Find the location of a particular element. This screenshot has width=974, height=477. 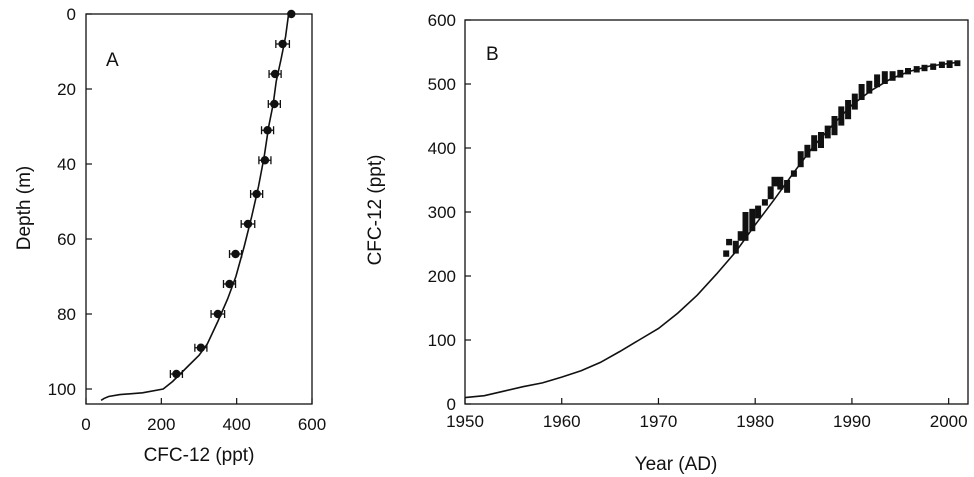

panel-b-x-axis-title: Year (AD) is located at coordinates (676, 464).